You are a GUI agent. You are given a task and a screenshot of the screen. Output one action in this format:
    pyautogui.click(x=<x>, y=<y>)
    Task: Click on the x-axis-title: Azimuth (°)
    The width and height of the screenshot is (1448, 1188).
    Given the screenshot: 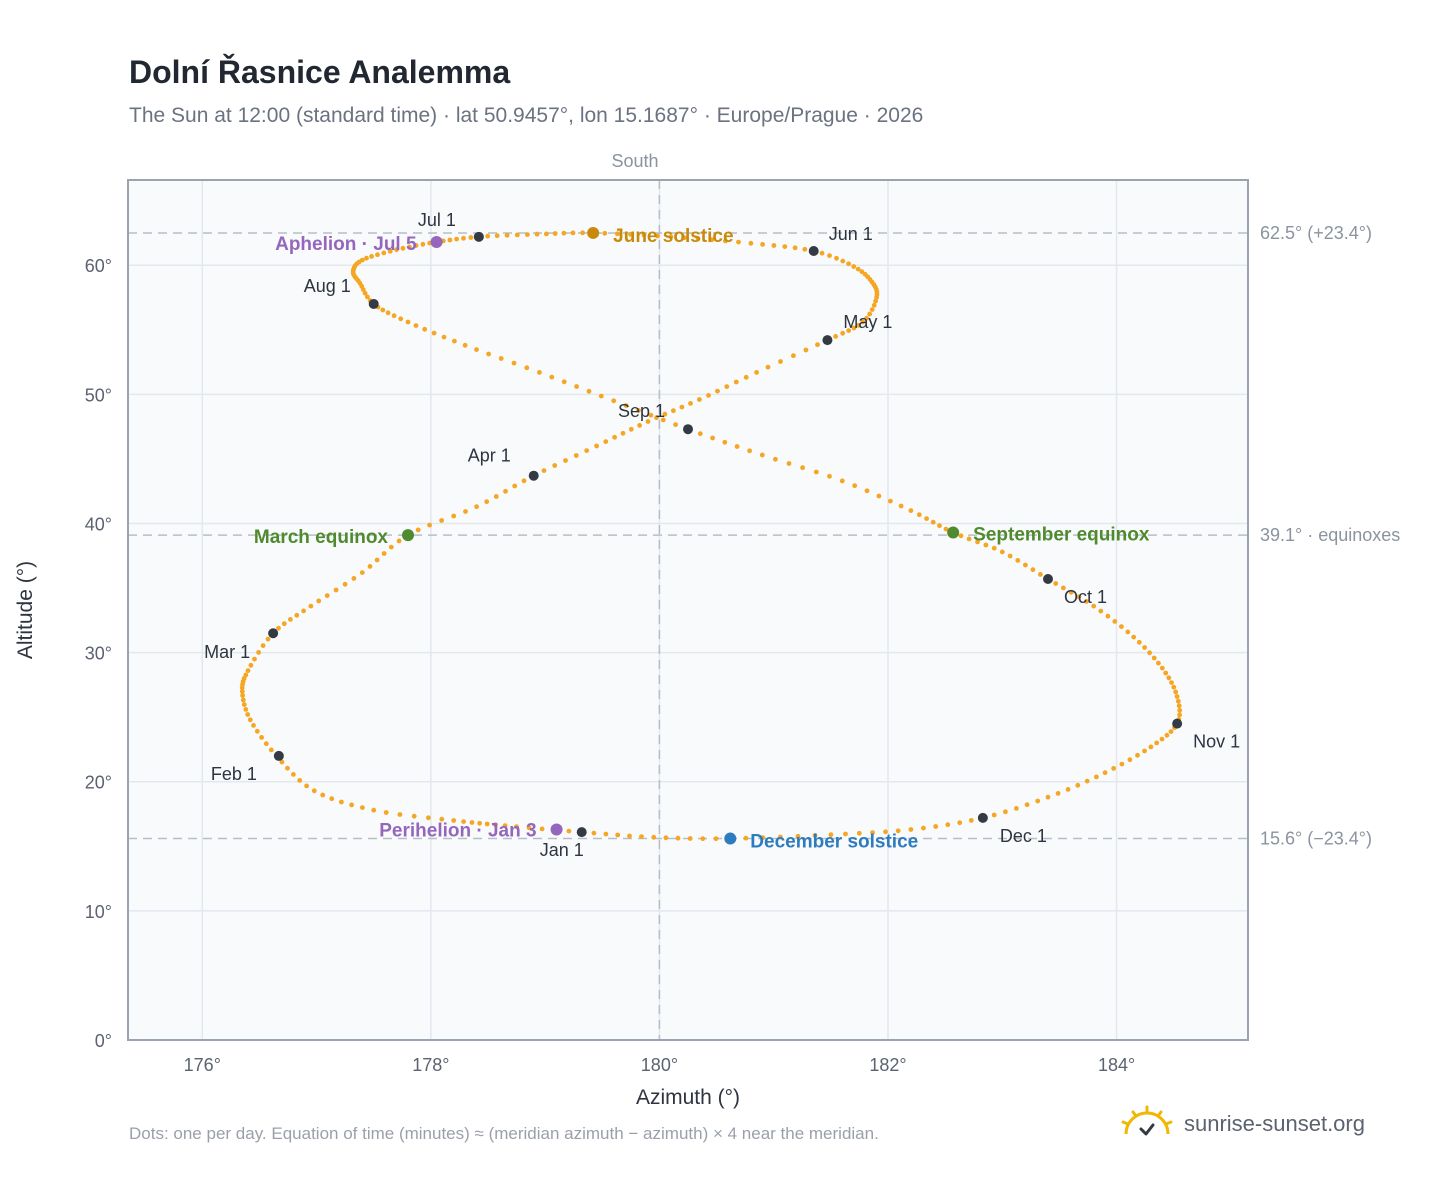 What is the action you would take?
    pyautogui.click(x=688, y=1097)
    